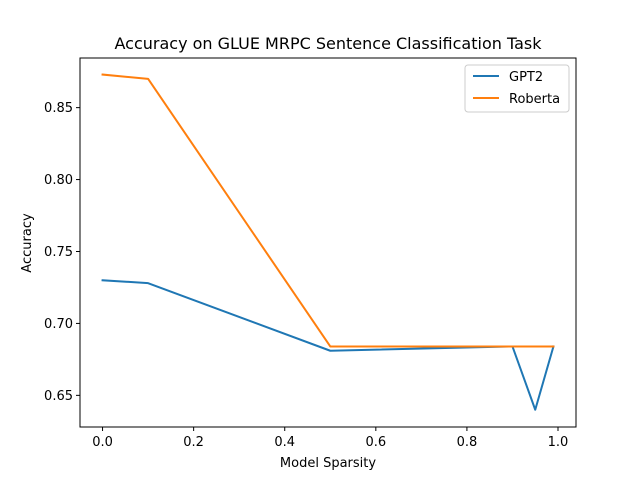  I want to click on y-tick-label: 0.85, so click(58, 108).